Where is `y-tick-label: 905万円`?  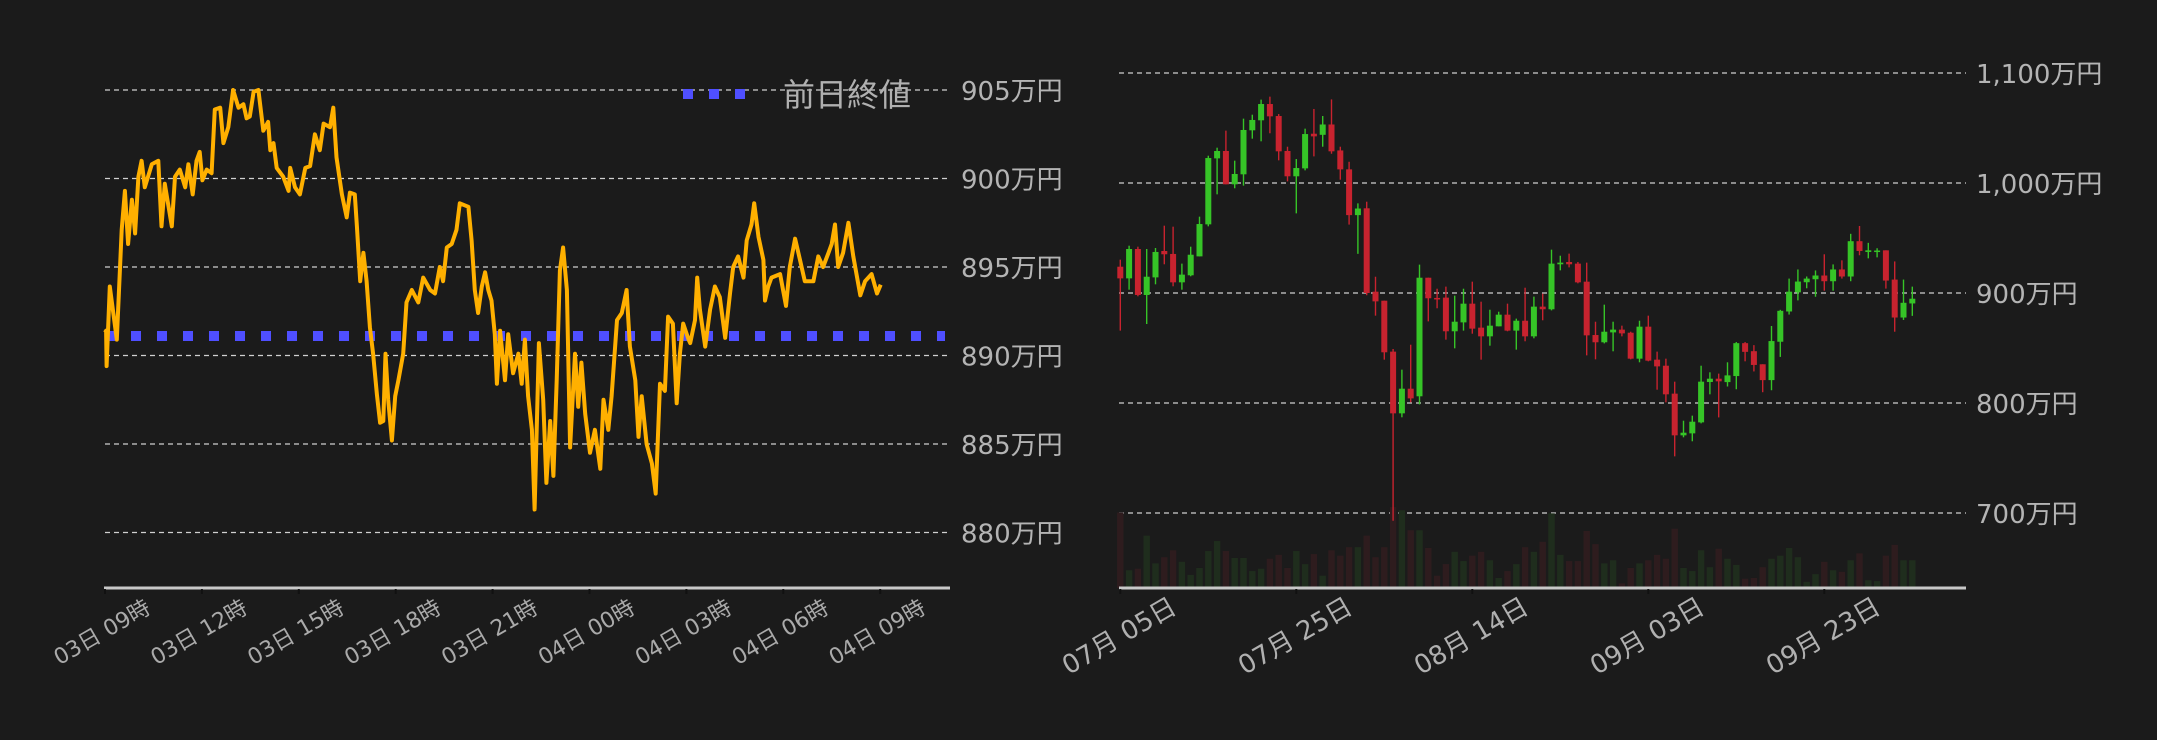
y-tick-label: 905万円 is located at coordinates (1012, 92).